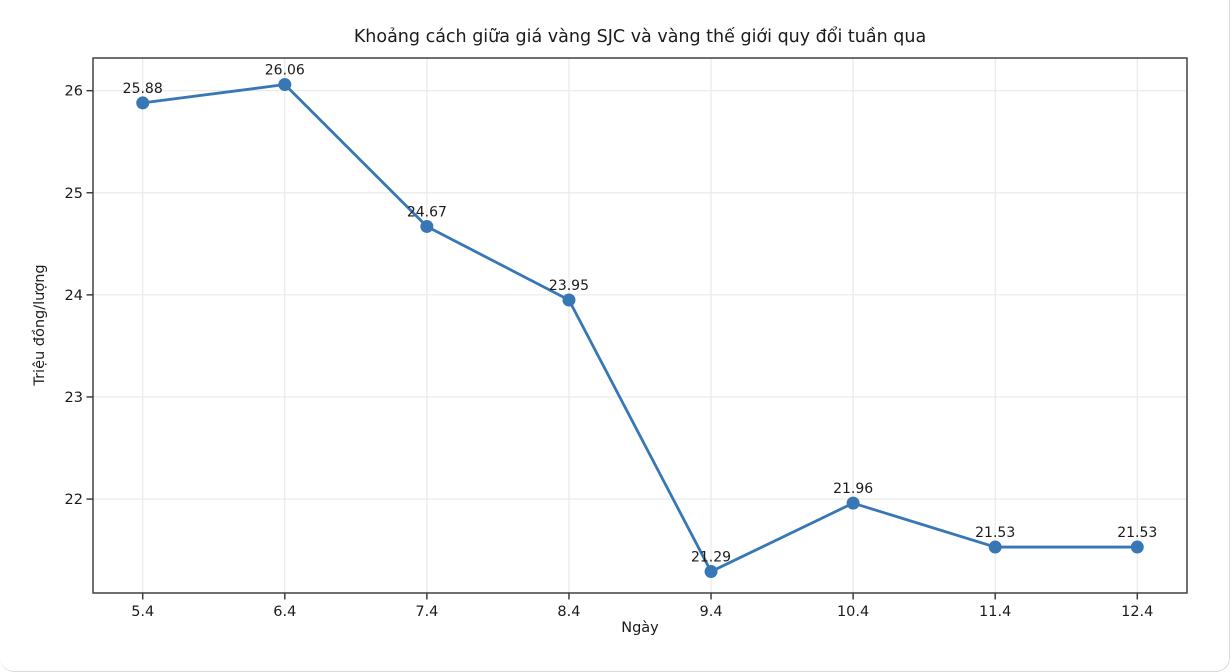 This screenshot has height=672, width=1230. I want to click on x-tick-label: 6.4, so click(284, 612).